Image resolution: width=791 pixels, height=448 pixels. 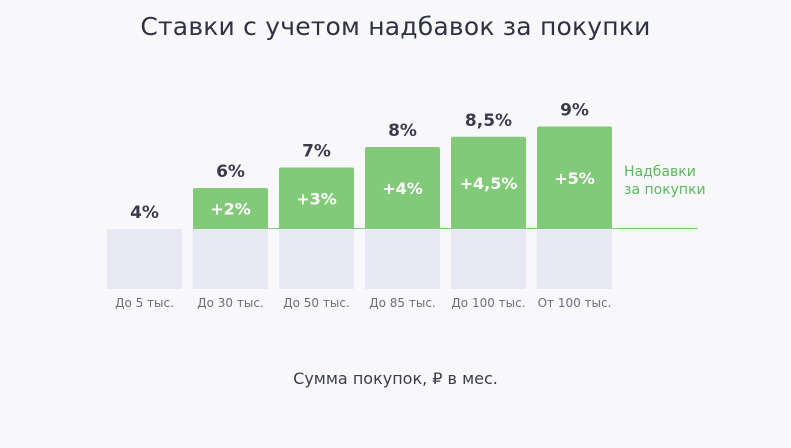 I want to click on x-tick-label: До 100 тыс., so click(x=488, y=303).